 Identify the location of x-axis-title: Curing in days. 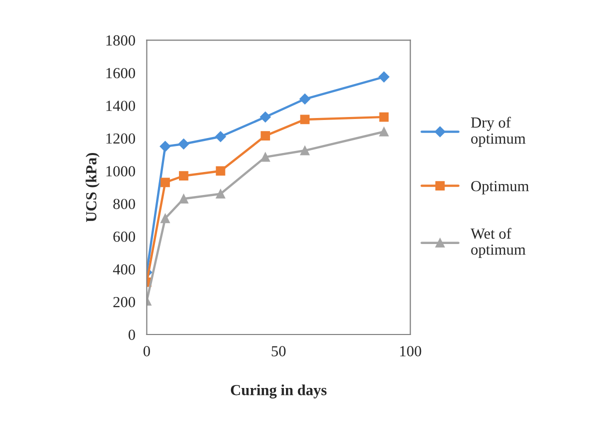
(278, 391).